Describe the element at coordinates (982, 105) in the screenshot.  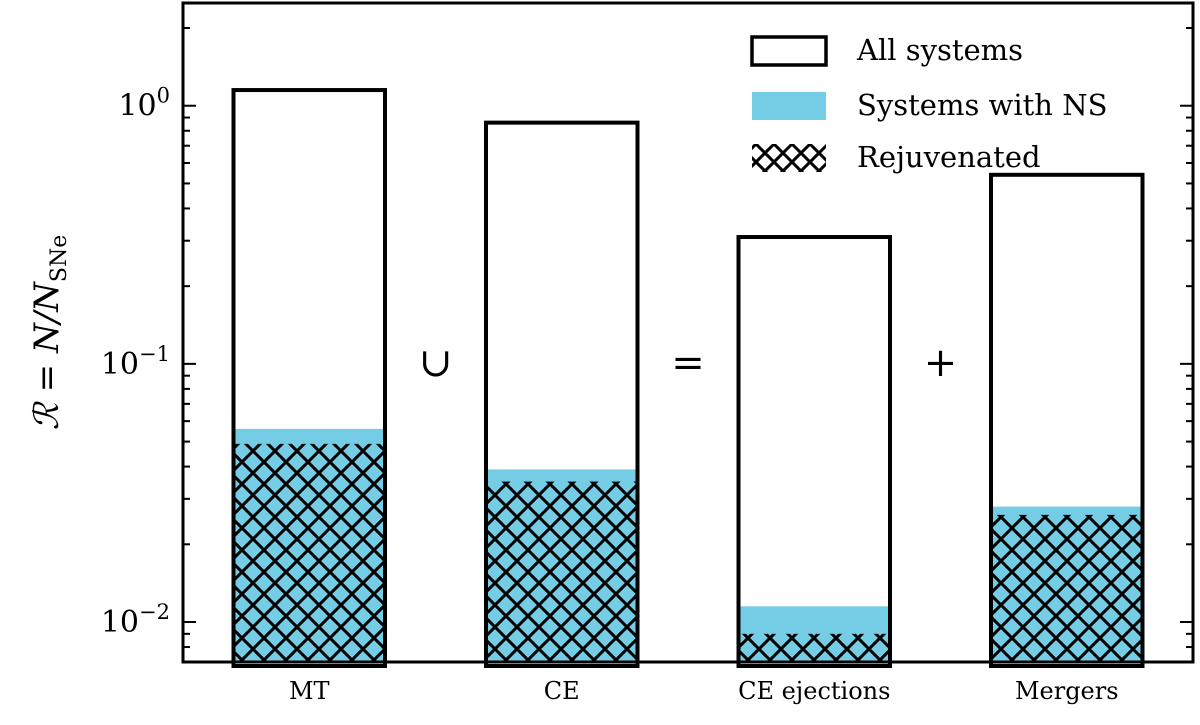
I see `legend-label-systems-with-ns: Systems with NS` at that location.